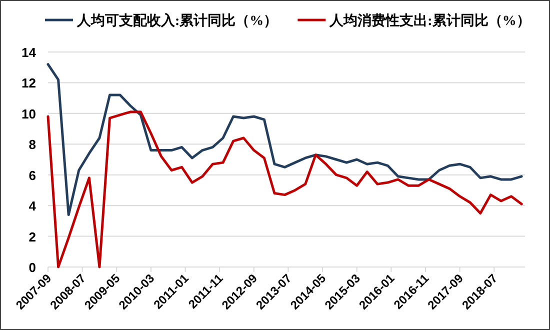  What do you see at coordinates (32, 144) in the screenshot?
I see `y-tick-label: 8` at bounding box center [32, 144].